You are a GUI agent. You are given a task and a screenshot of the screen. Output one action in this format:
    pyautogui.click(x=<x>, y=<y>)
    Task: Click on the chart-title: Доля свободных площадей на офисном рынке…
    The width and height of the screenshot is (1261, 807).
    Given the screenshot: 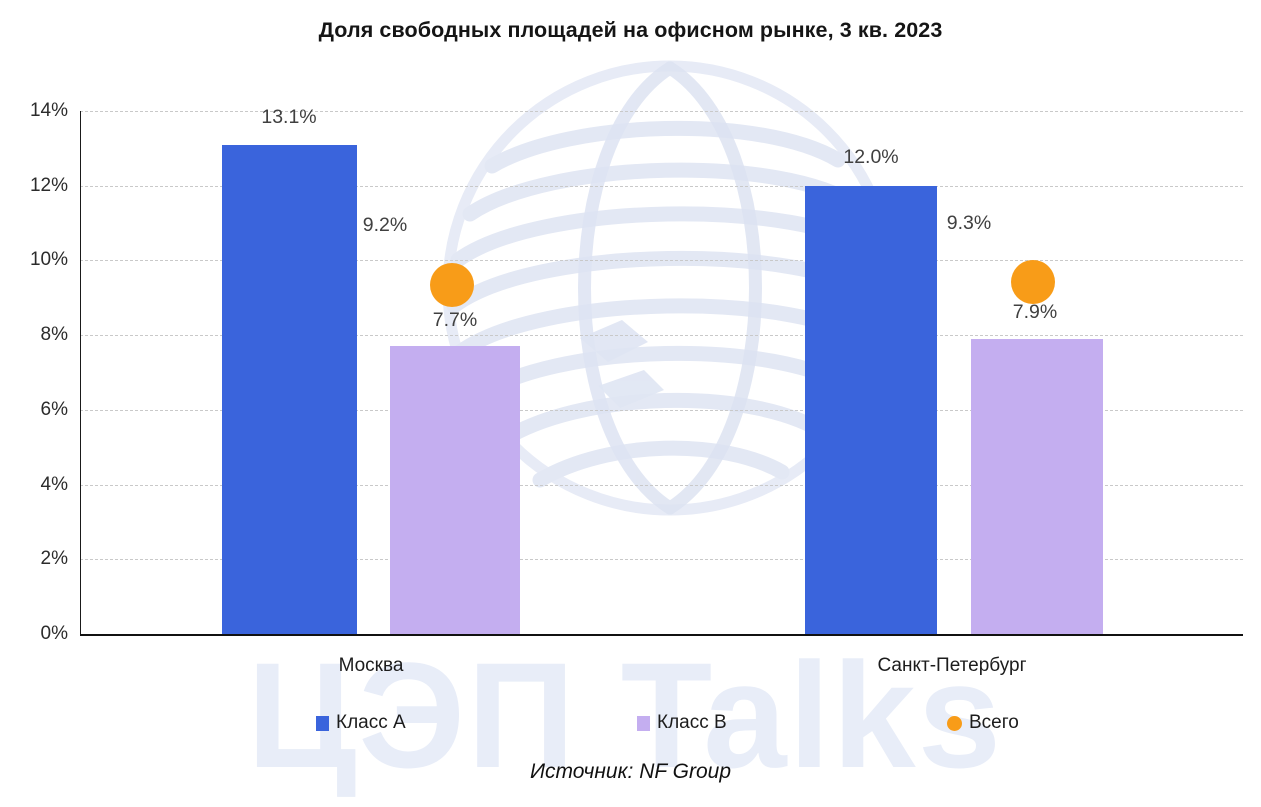 What is the action you would take?
    pyautogui.click(x=630, y=30)
    